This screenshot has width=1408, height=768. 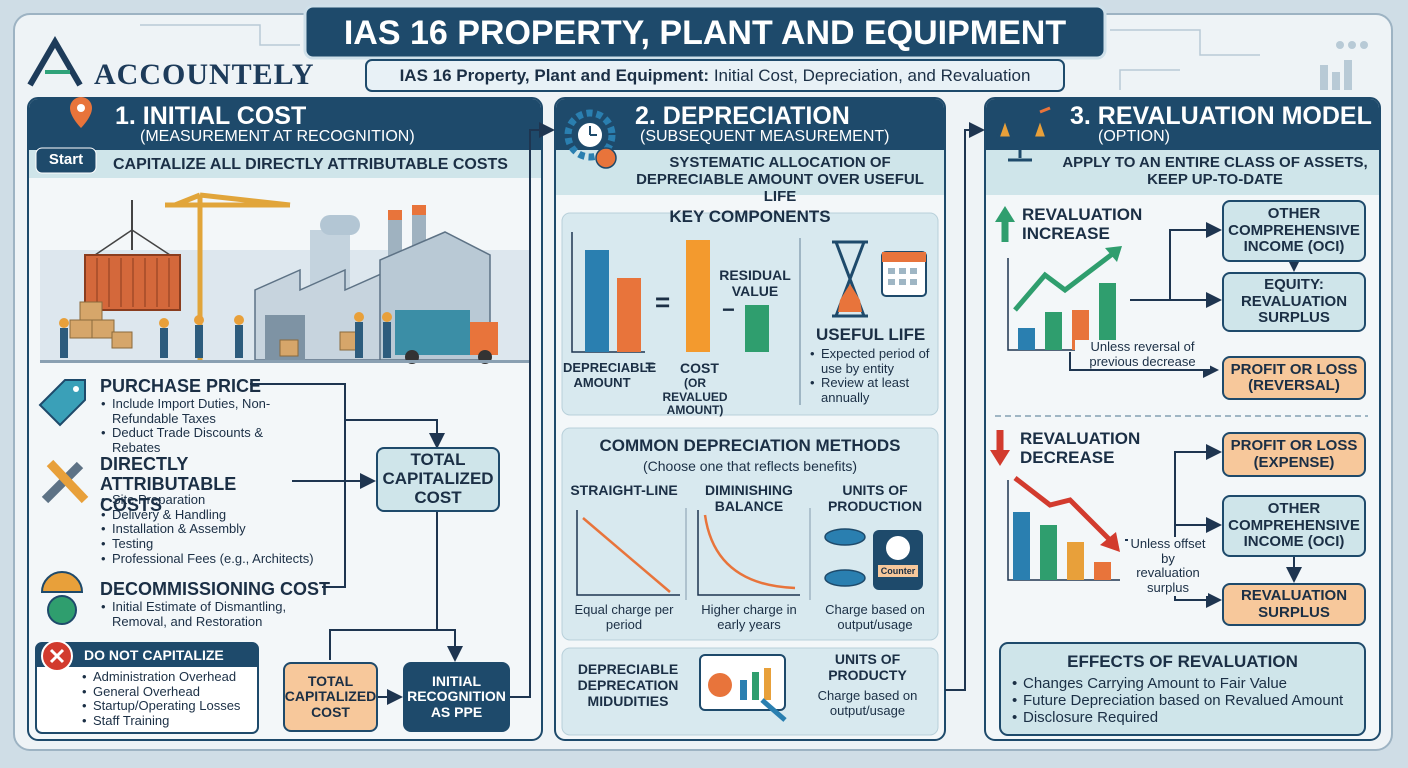 What do you see at coordinates (1187, 718) in the screenshot?
I see `bullet: Disclosure Required` at bounding box center [1187, 718].